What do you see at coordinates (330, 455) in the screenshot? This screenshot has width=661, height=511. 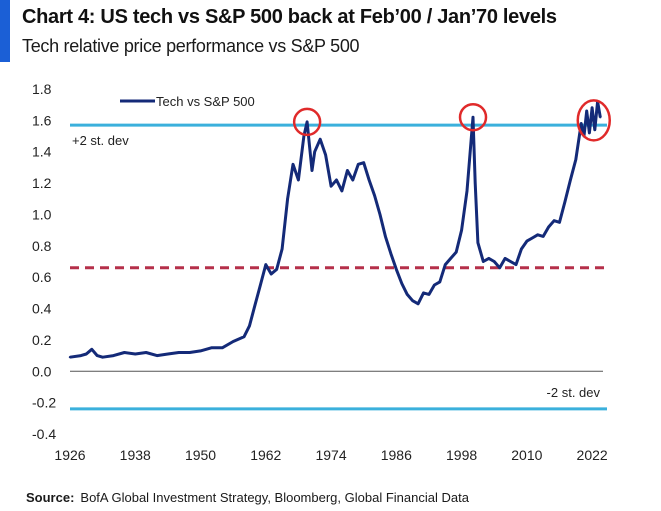 I see `x-tick-label: 1974` at bounding box center [330, 455].